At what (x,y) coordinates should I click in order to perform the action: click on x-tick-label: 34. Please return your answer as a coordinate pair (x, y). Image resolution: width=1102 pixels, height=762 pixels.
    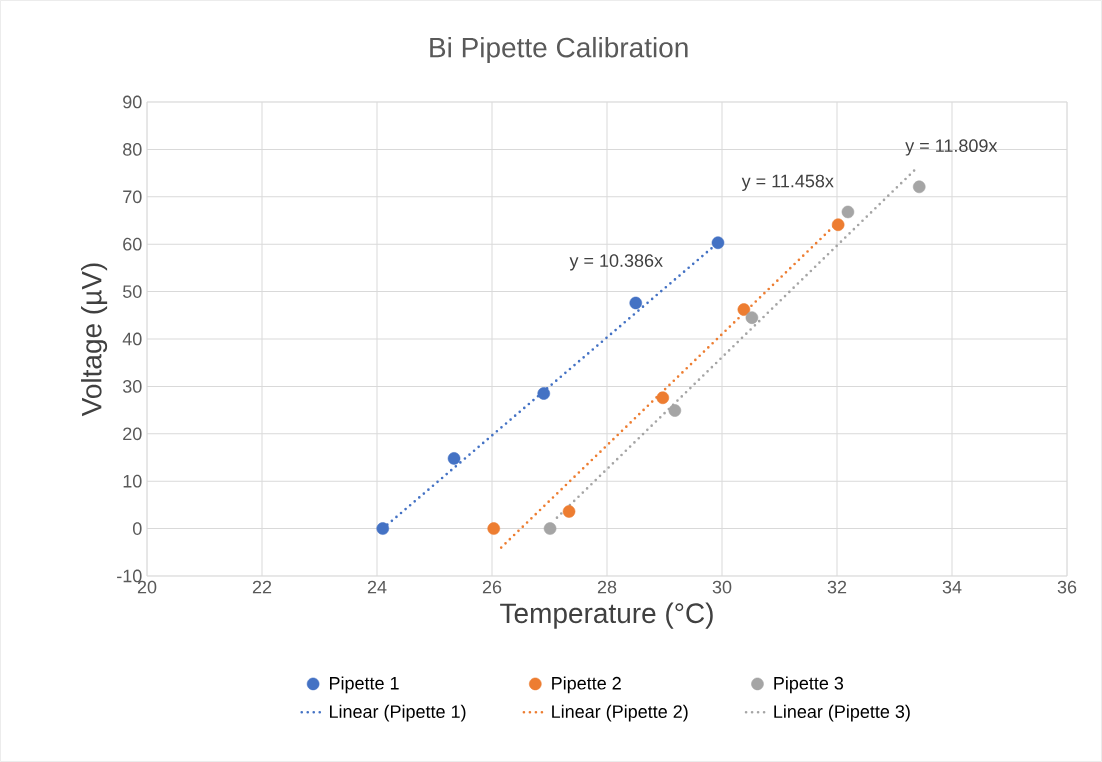
    Looking at the image, I should click on (952, 587).